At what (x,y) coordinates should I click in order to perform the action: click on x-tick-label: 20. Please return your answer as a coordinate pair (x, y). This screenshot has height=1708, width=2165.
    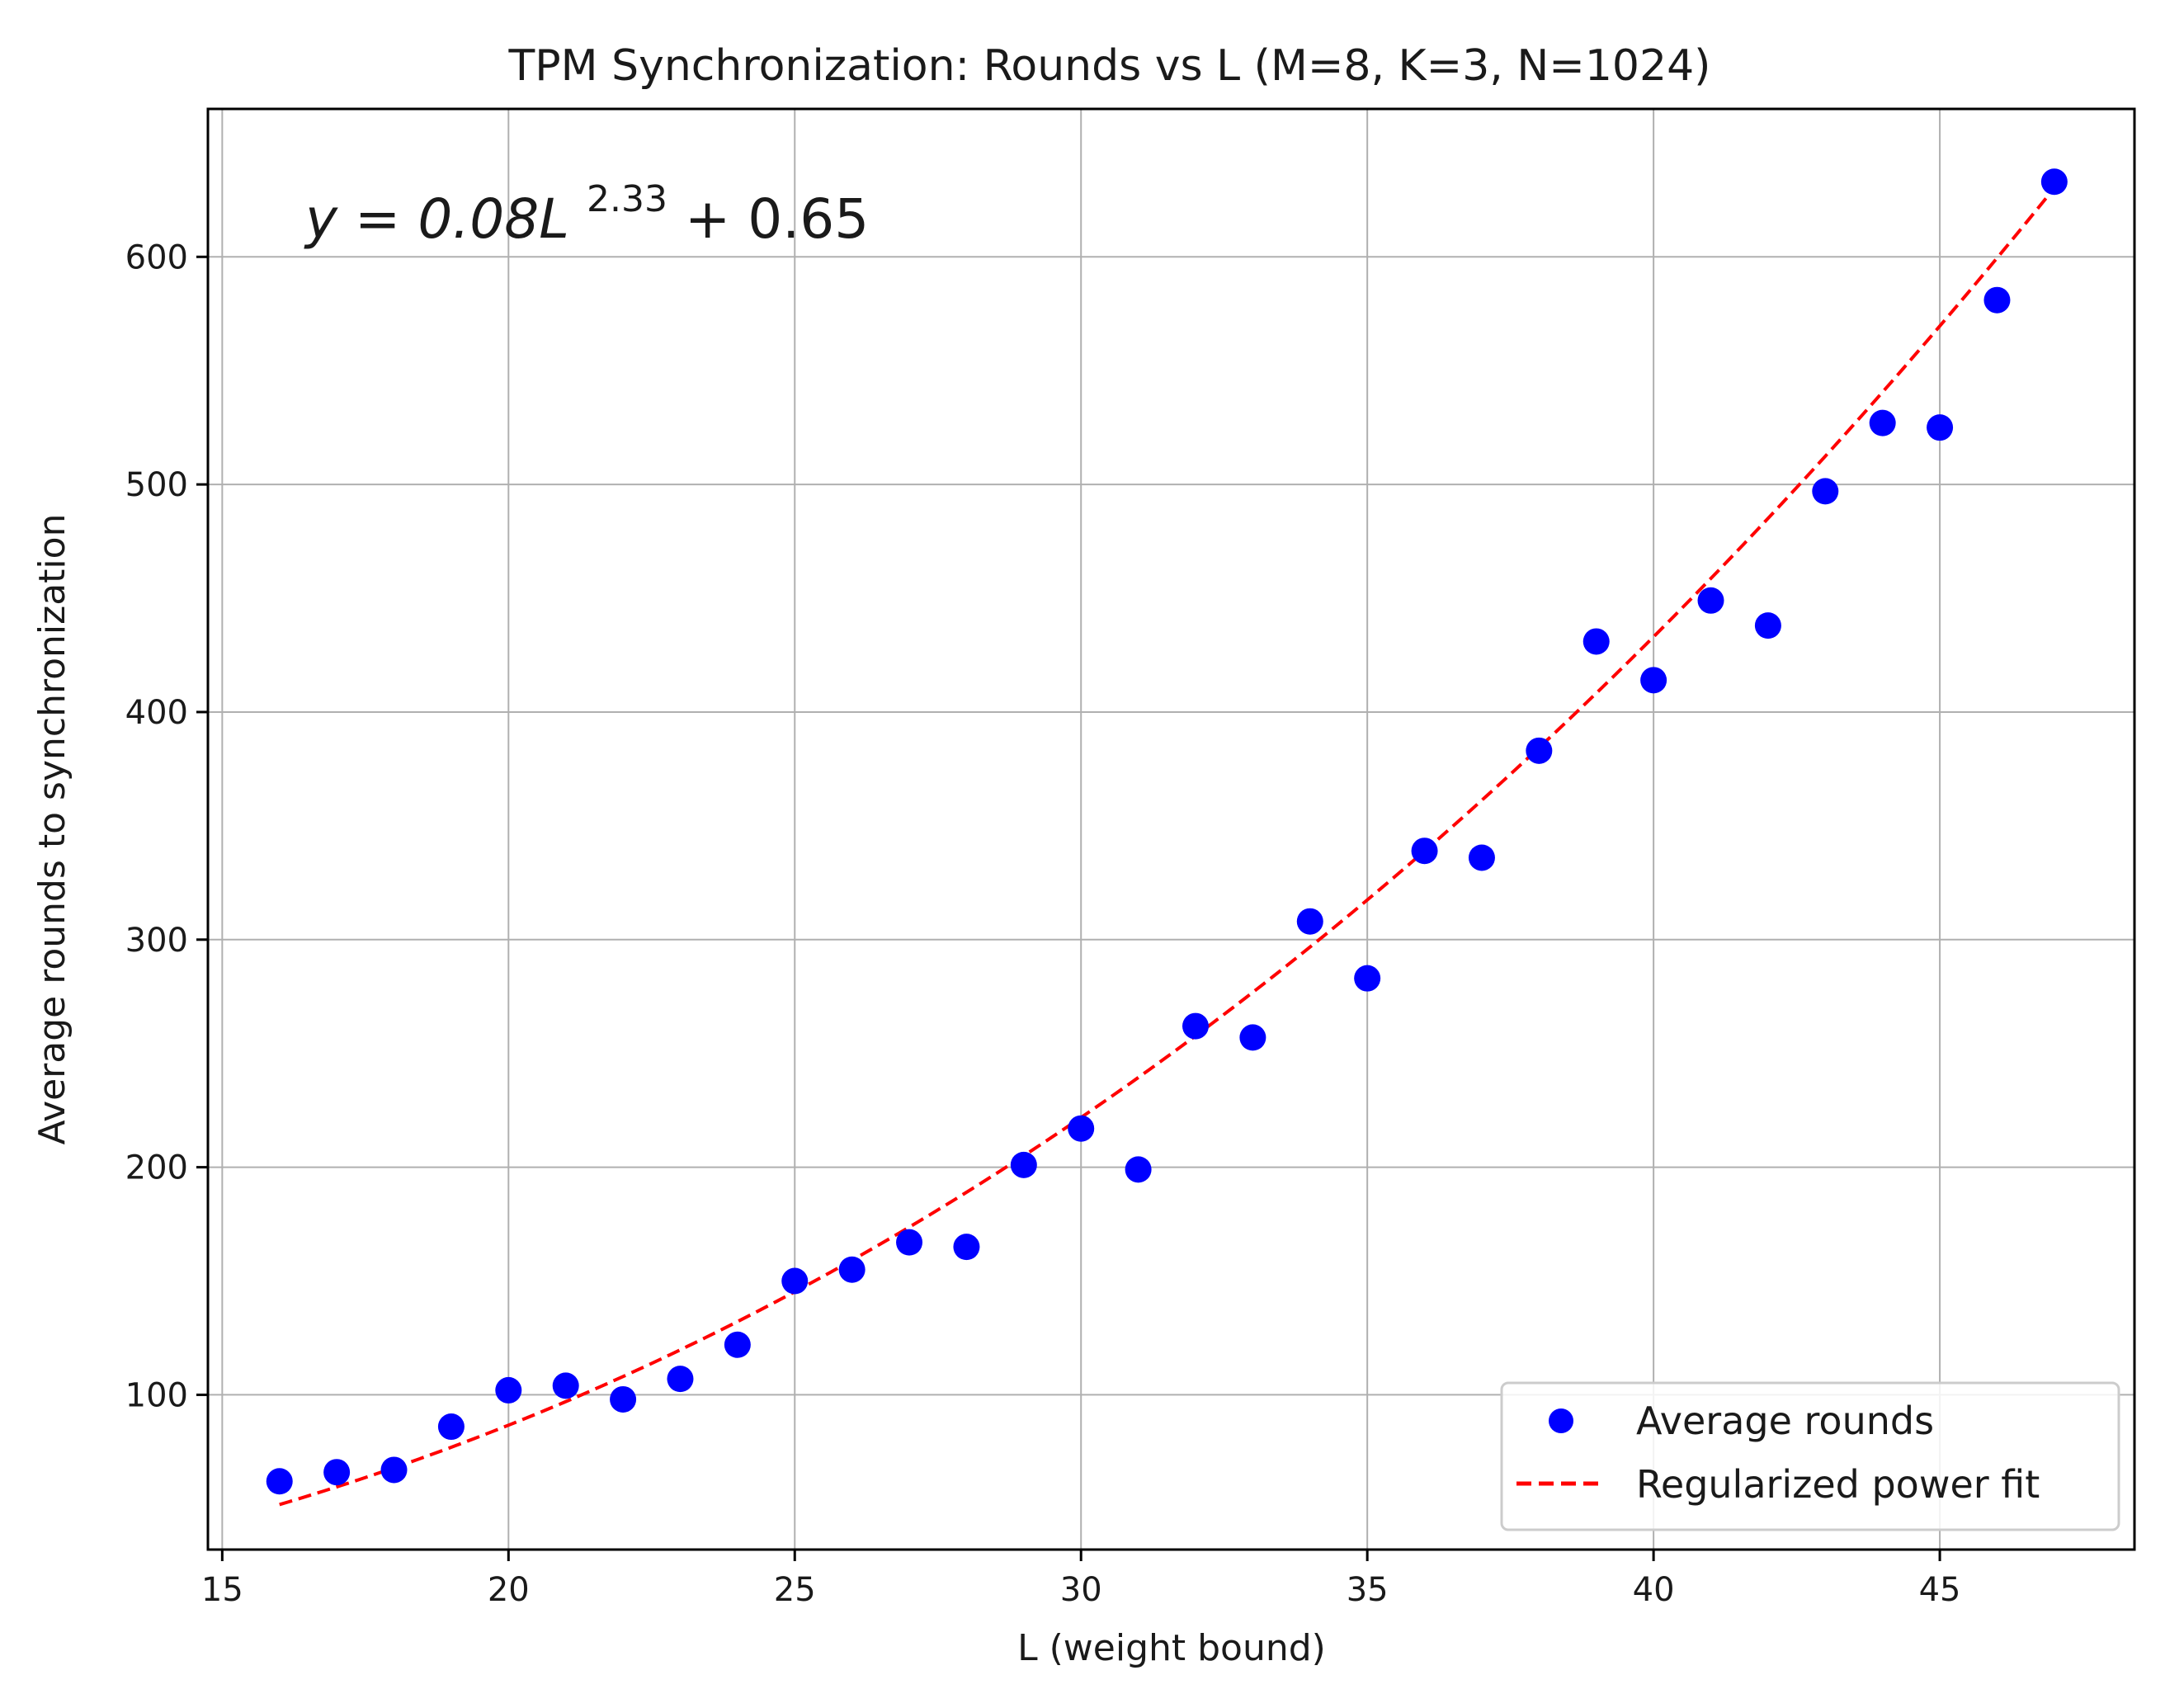
    Looking at the image, I should click on (509, 1590).